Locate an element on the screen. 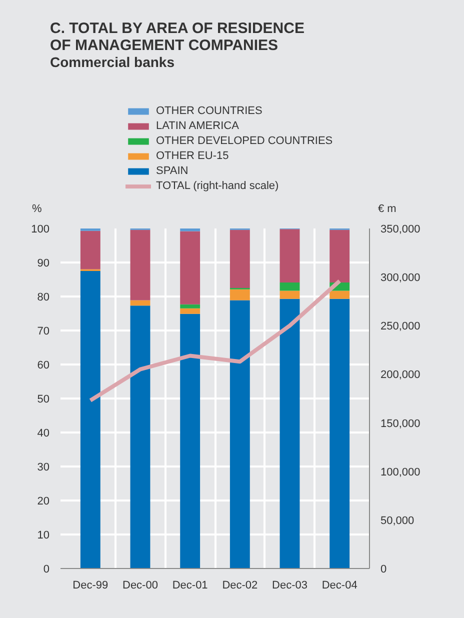  x-tick-label: Dec-00 is located at coordinates (140, 586).